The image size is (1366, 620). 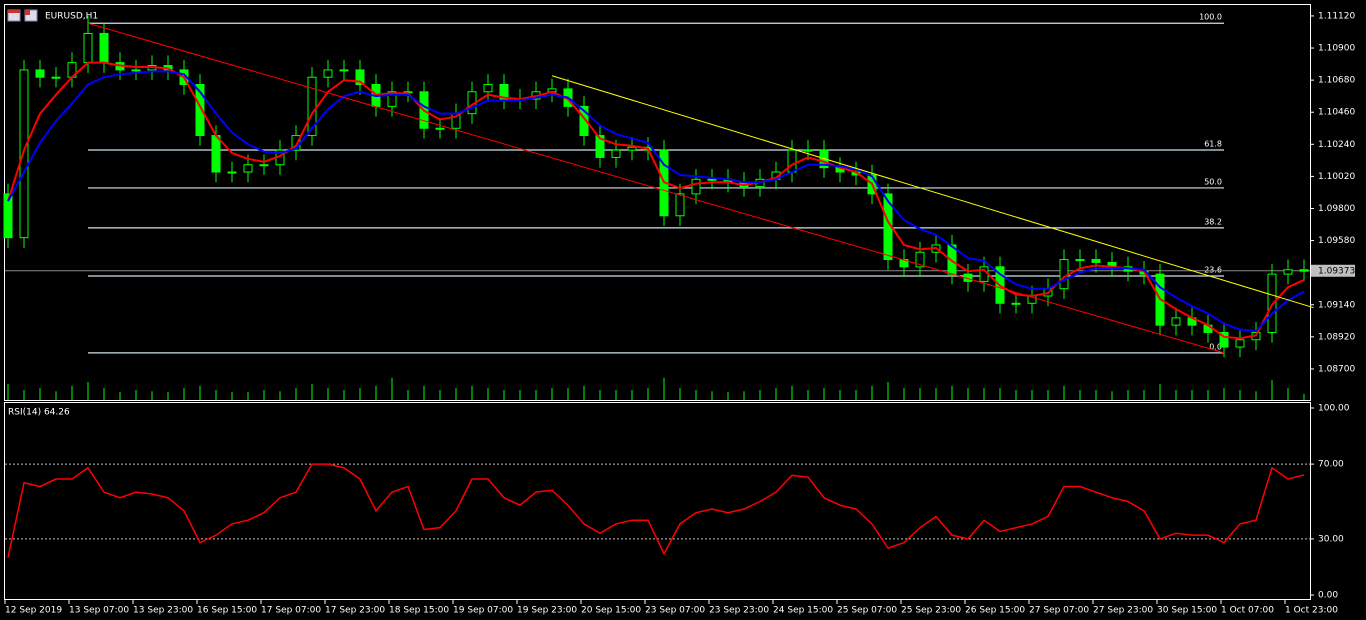 What do you see at coordinates (867, 611) in the screenshot?
I see `x-tick-label: 25 Sep 07:00` at bounding box center [867, 611].